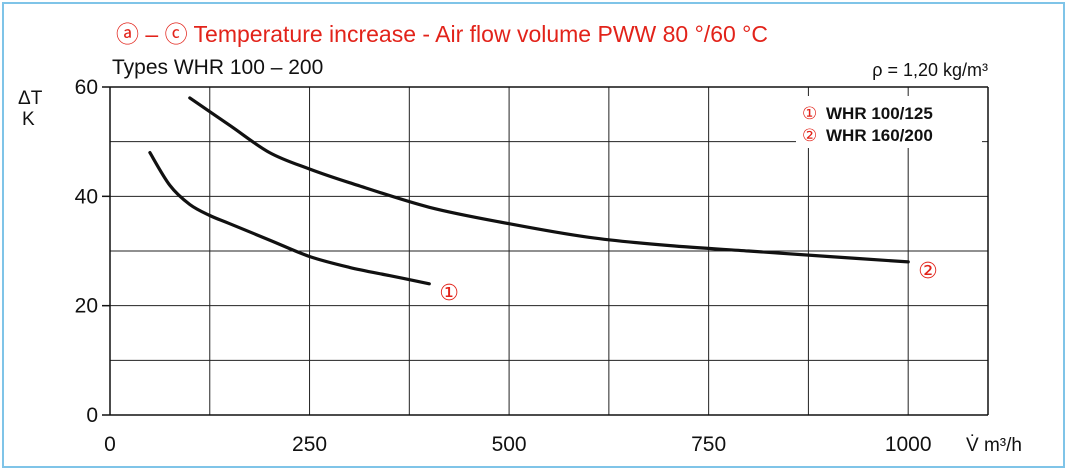 This screenshot has height=472, width=1071. Describe the element at coordinates (928, 271) in the screenshot. I see `series-end-marker-2: ②` at that location.